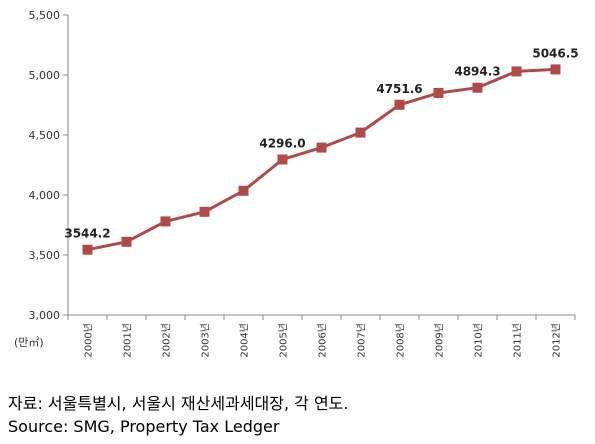  I want to click on y-tick-label: 3,000, so click(45, 315).